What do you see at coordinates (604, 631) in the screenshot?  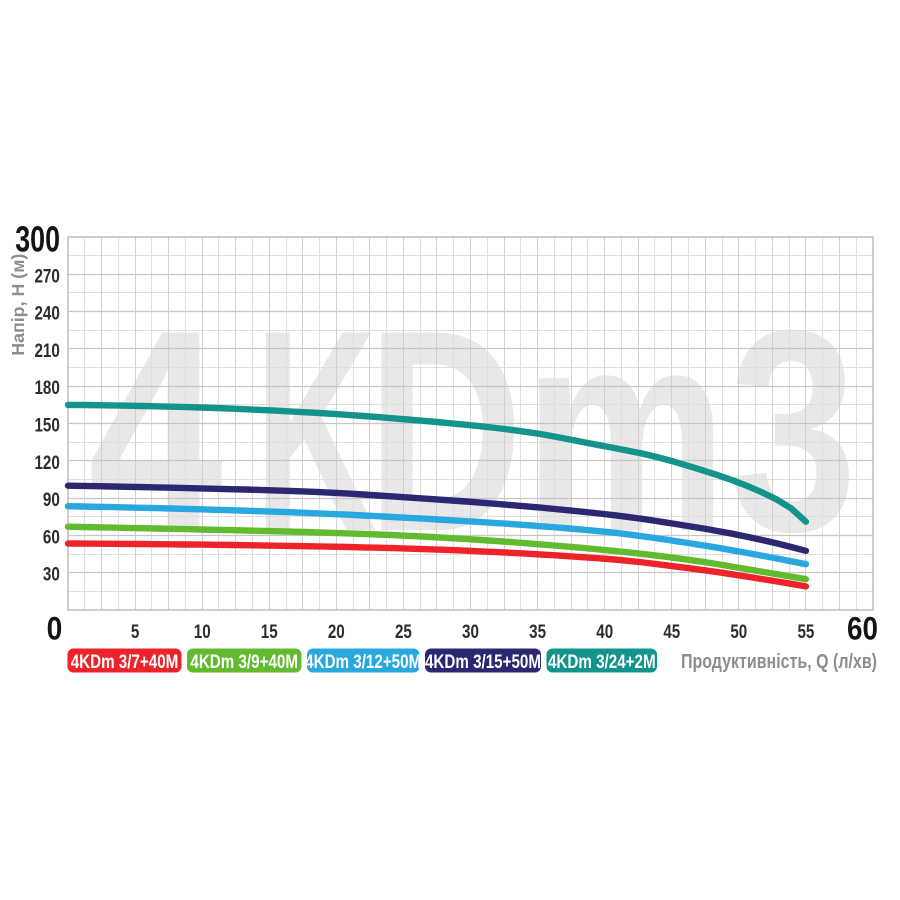 I see `svg-text: 40` at bounding box center [604, 631].